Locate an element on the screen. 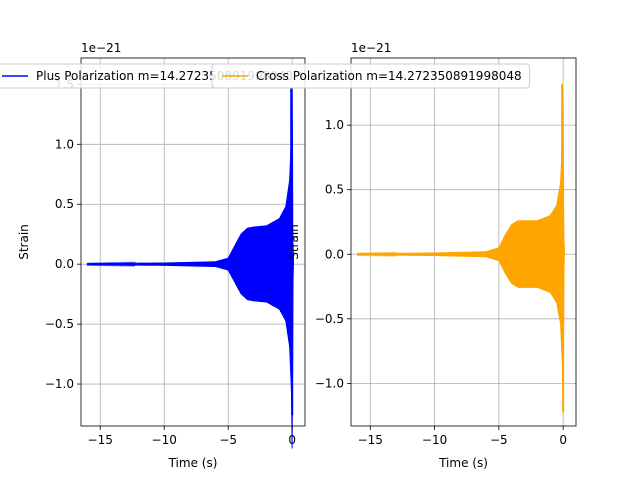 The height and width of the screenshot is (480, 640). right-legend-box is located at coordinates (371, 76).